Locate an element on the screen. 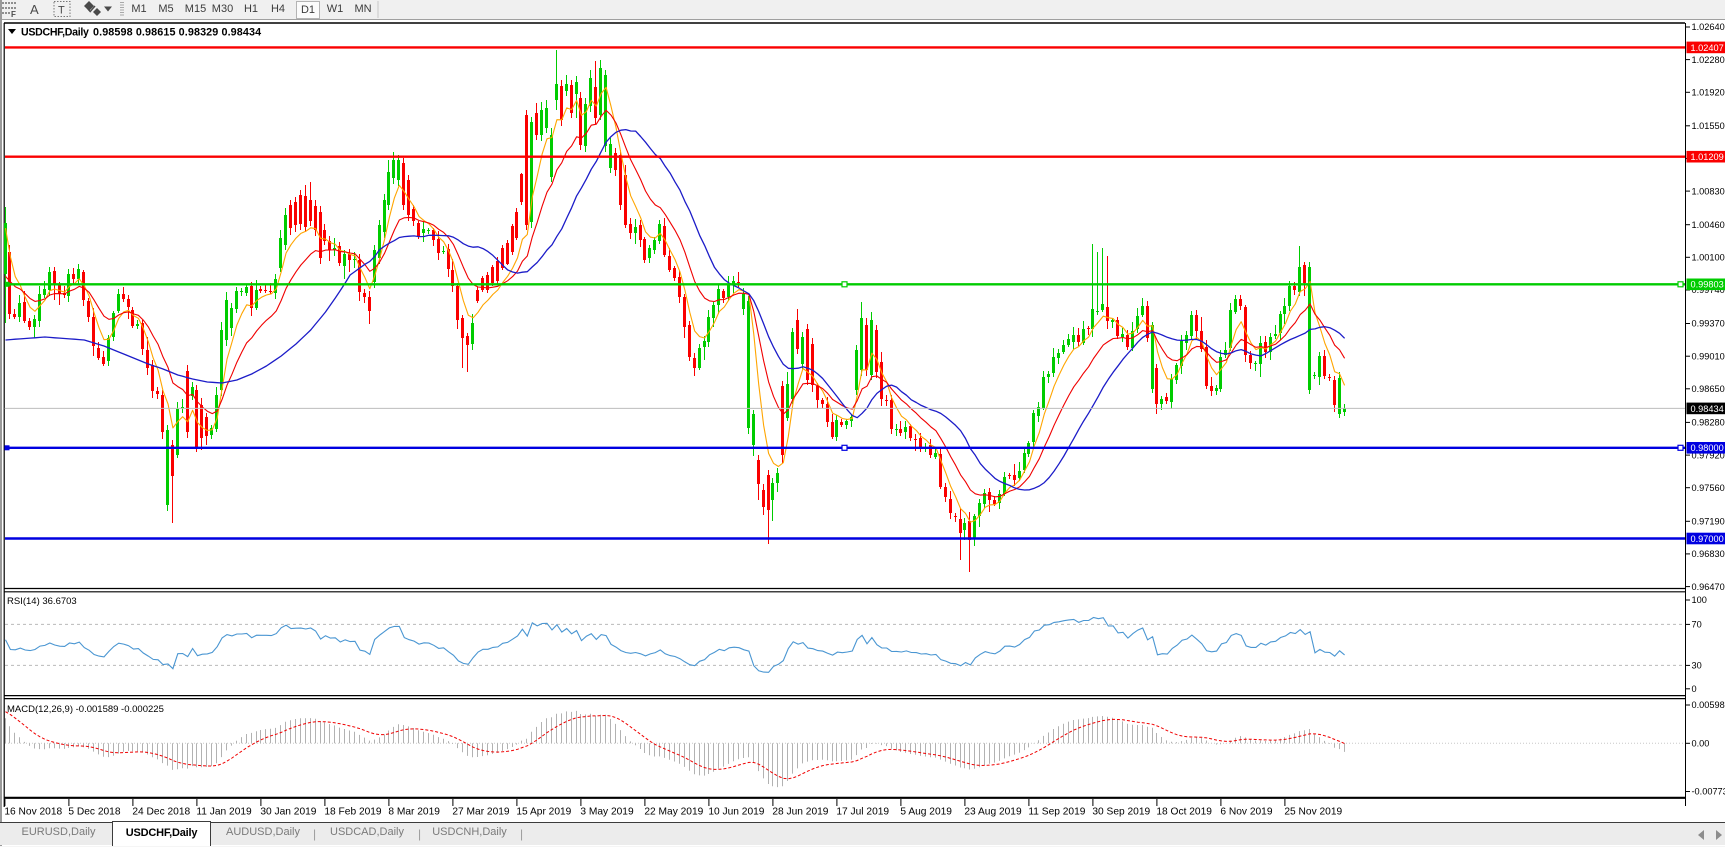 This screenshot has height=847, width=1725. svg-text: 0.97000 is located at coordinates (1707, 539).